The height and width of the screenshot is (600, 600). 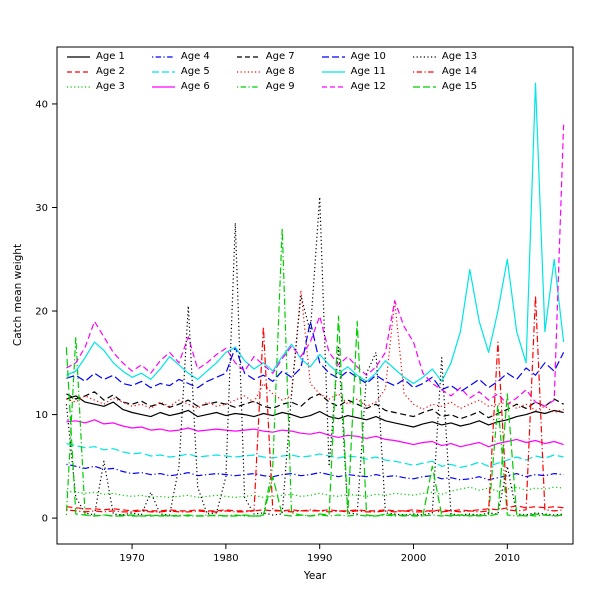 I want to click on legend-item-age-2: Age 2, so click(x=95, y=71).